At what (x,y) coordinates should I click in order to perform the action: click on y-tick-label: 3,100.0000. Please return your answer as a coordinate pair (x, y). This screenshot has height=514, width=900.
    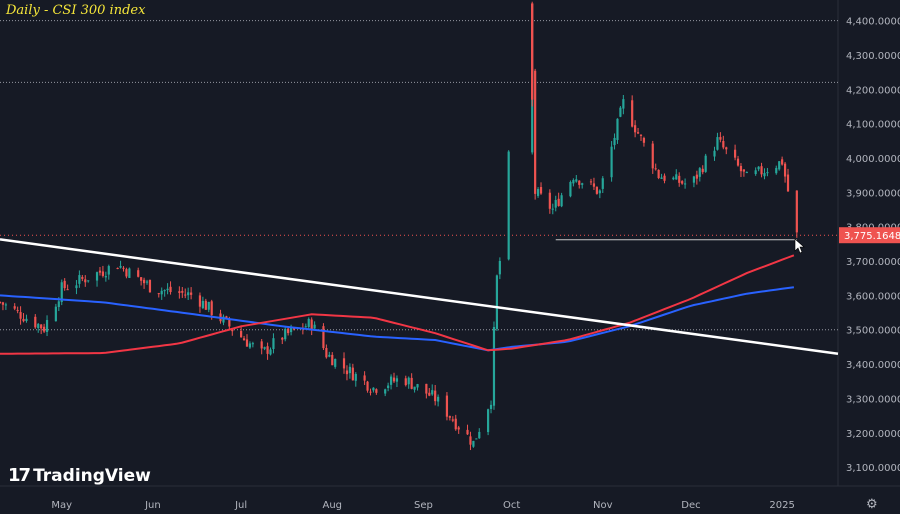
    Looking at the image, I should click on (873, 468).